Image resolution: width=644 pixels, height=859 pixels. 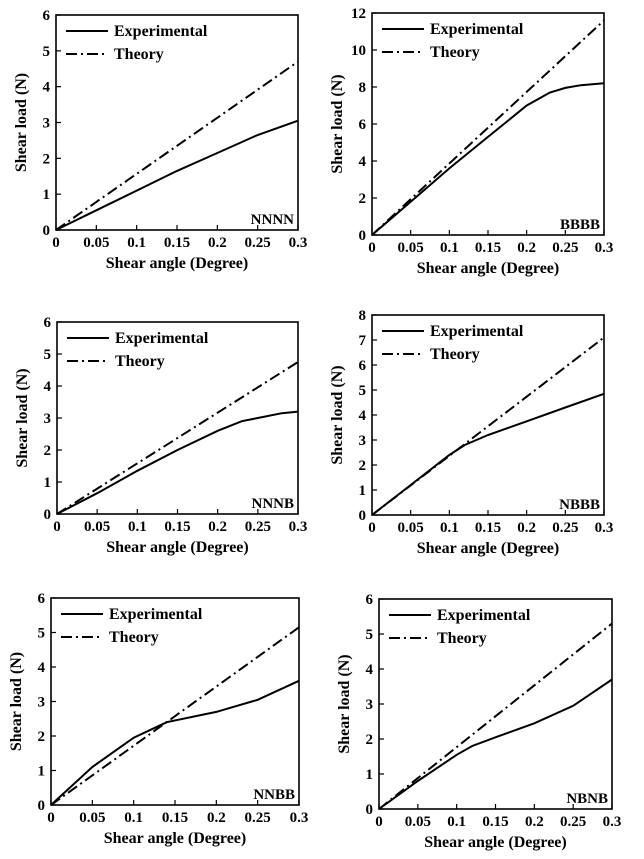 What do you see at coordinates (272, 220) in the screenshot?
I see `panel-label: NNNN` at bounding box center [272, 220].